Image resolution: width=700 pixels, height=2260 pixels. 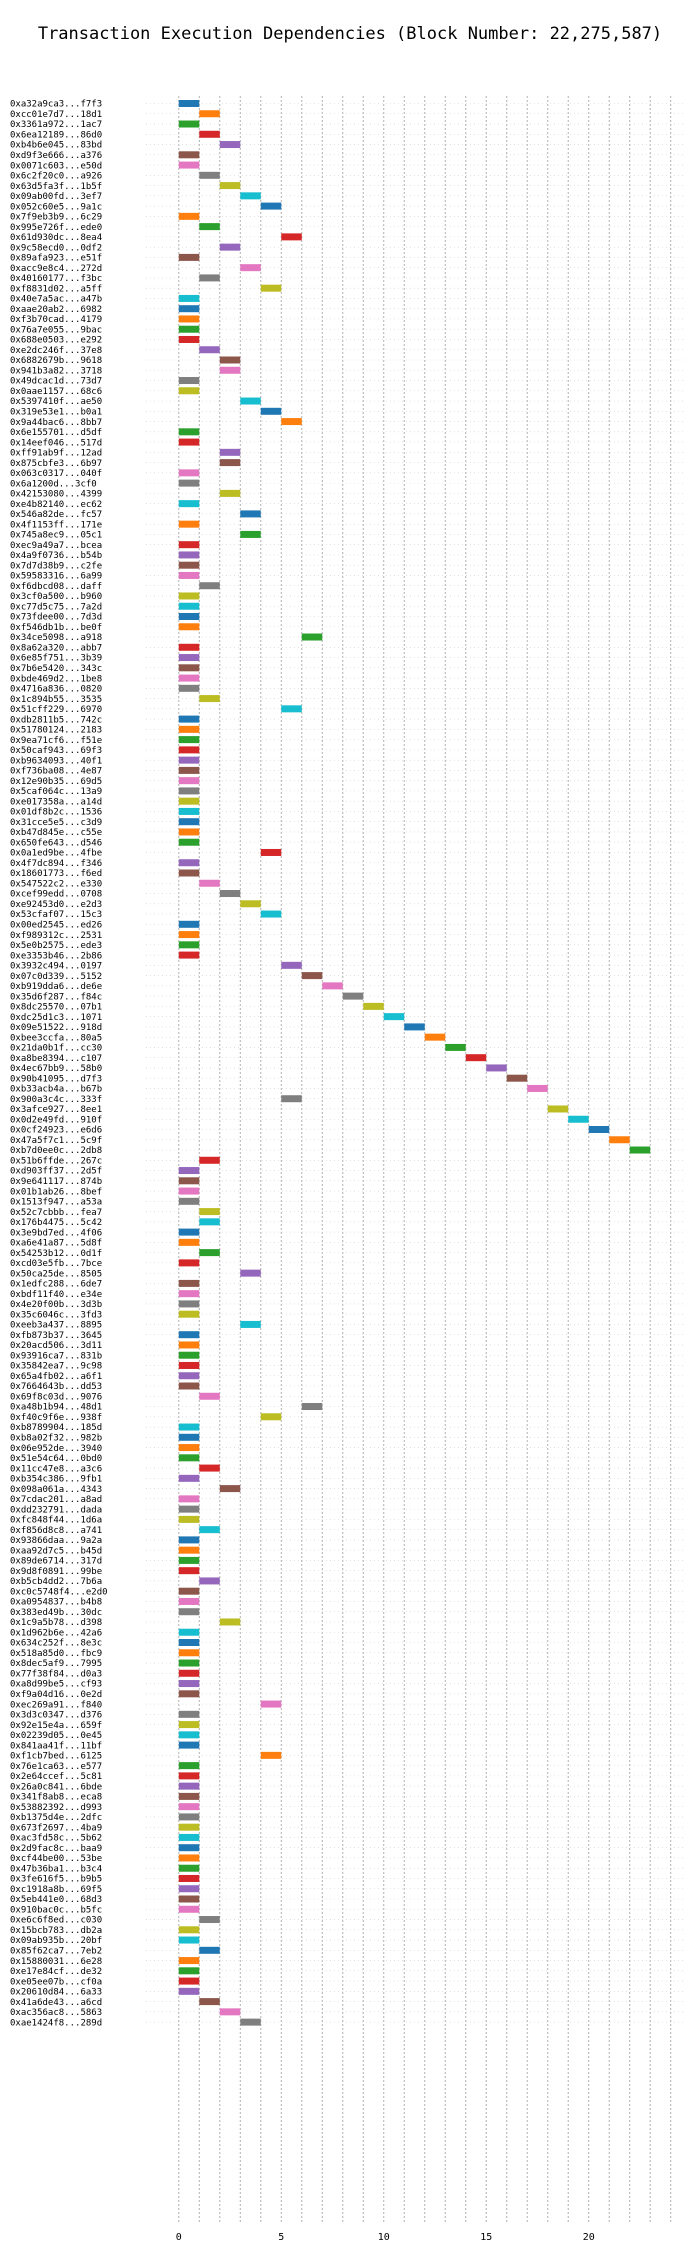 I want to click on tx-label: 0xac356ac8...5863, so click(x=56, y=2013).